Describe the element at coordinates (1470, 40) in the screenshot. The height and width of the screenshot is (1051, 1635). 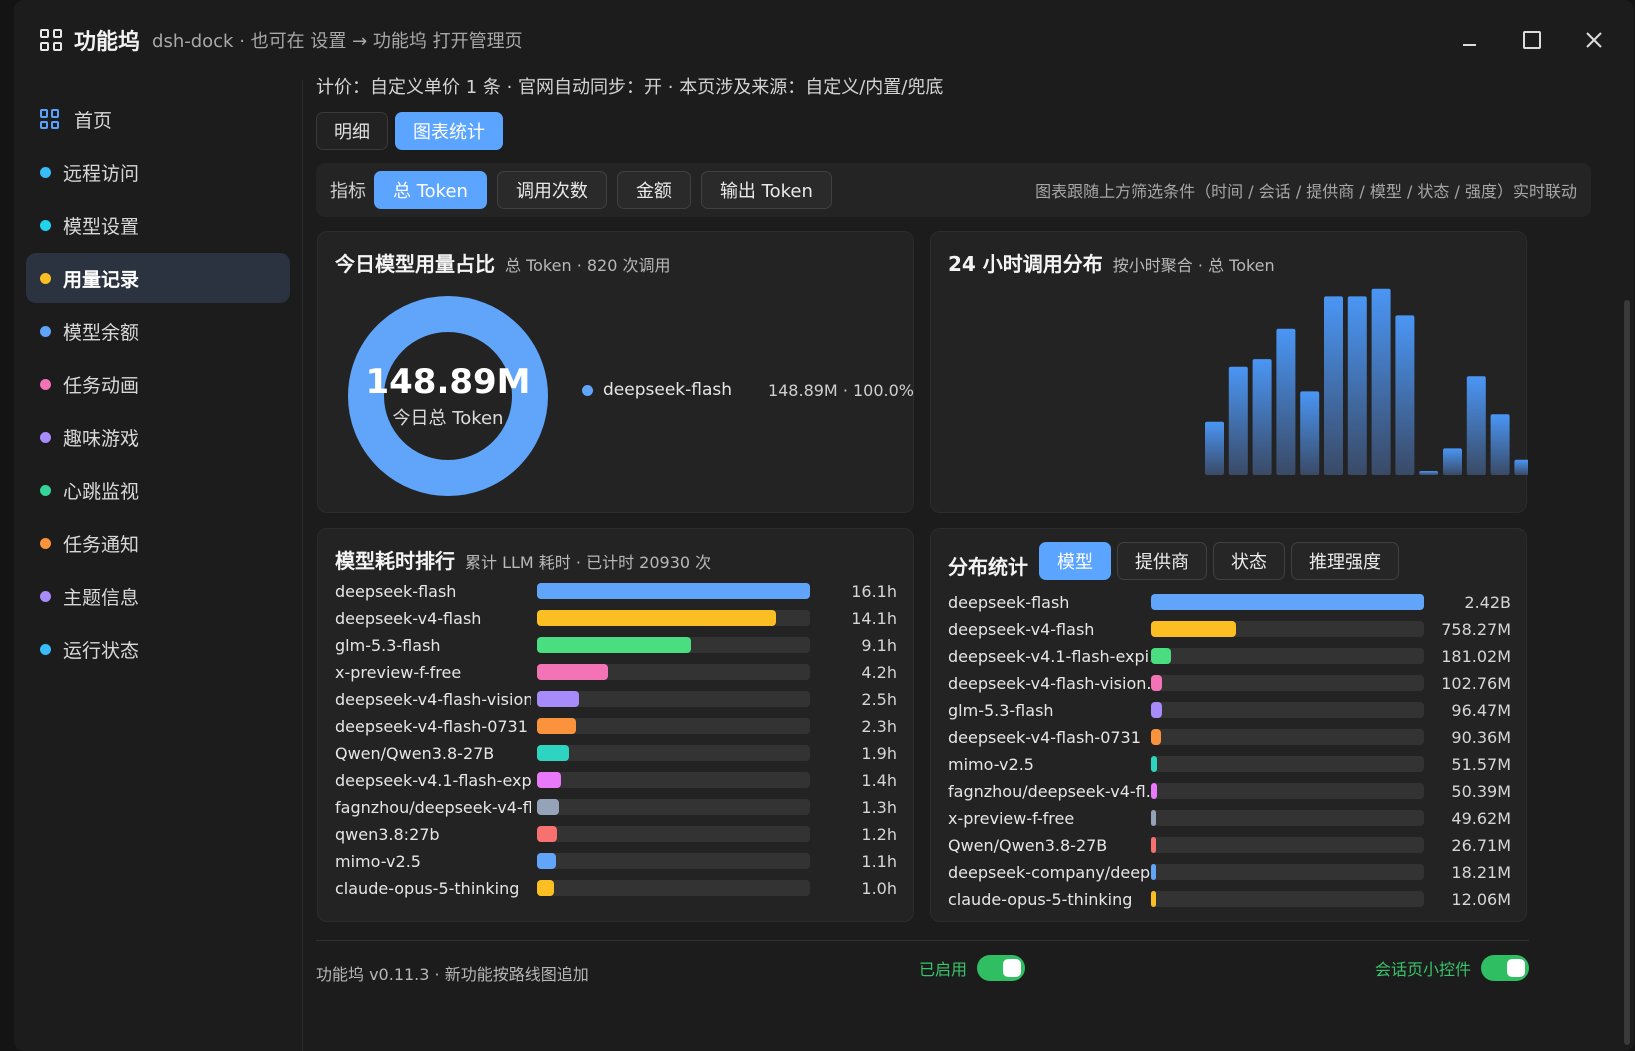
I see `minimize-button` at that location.